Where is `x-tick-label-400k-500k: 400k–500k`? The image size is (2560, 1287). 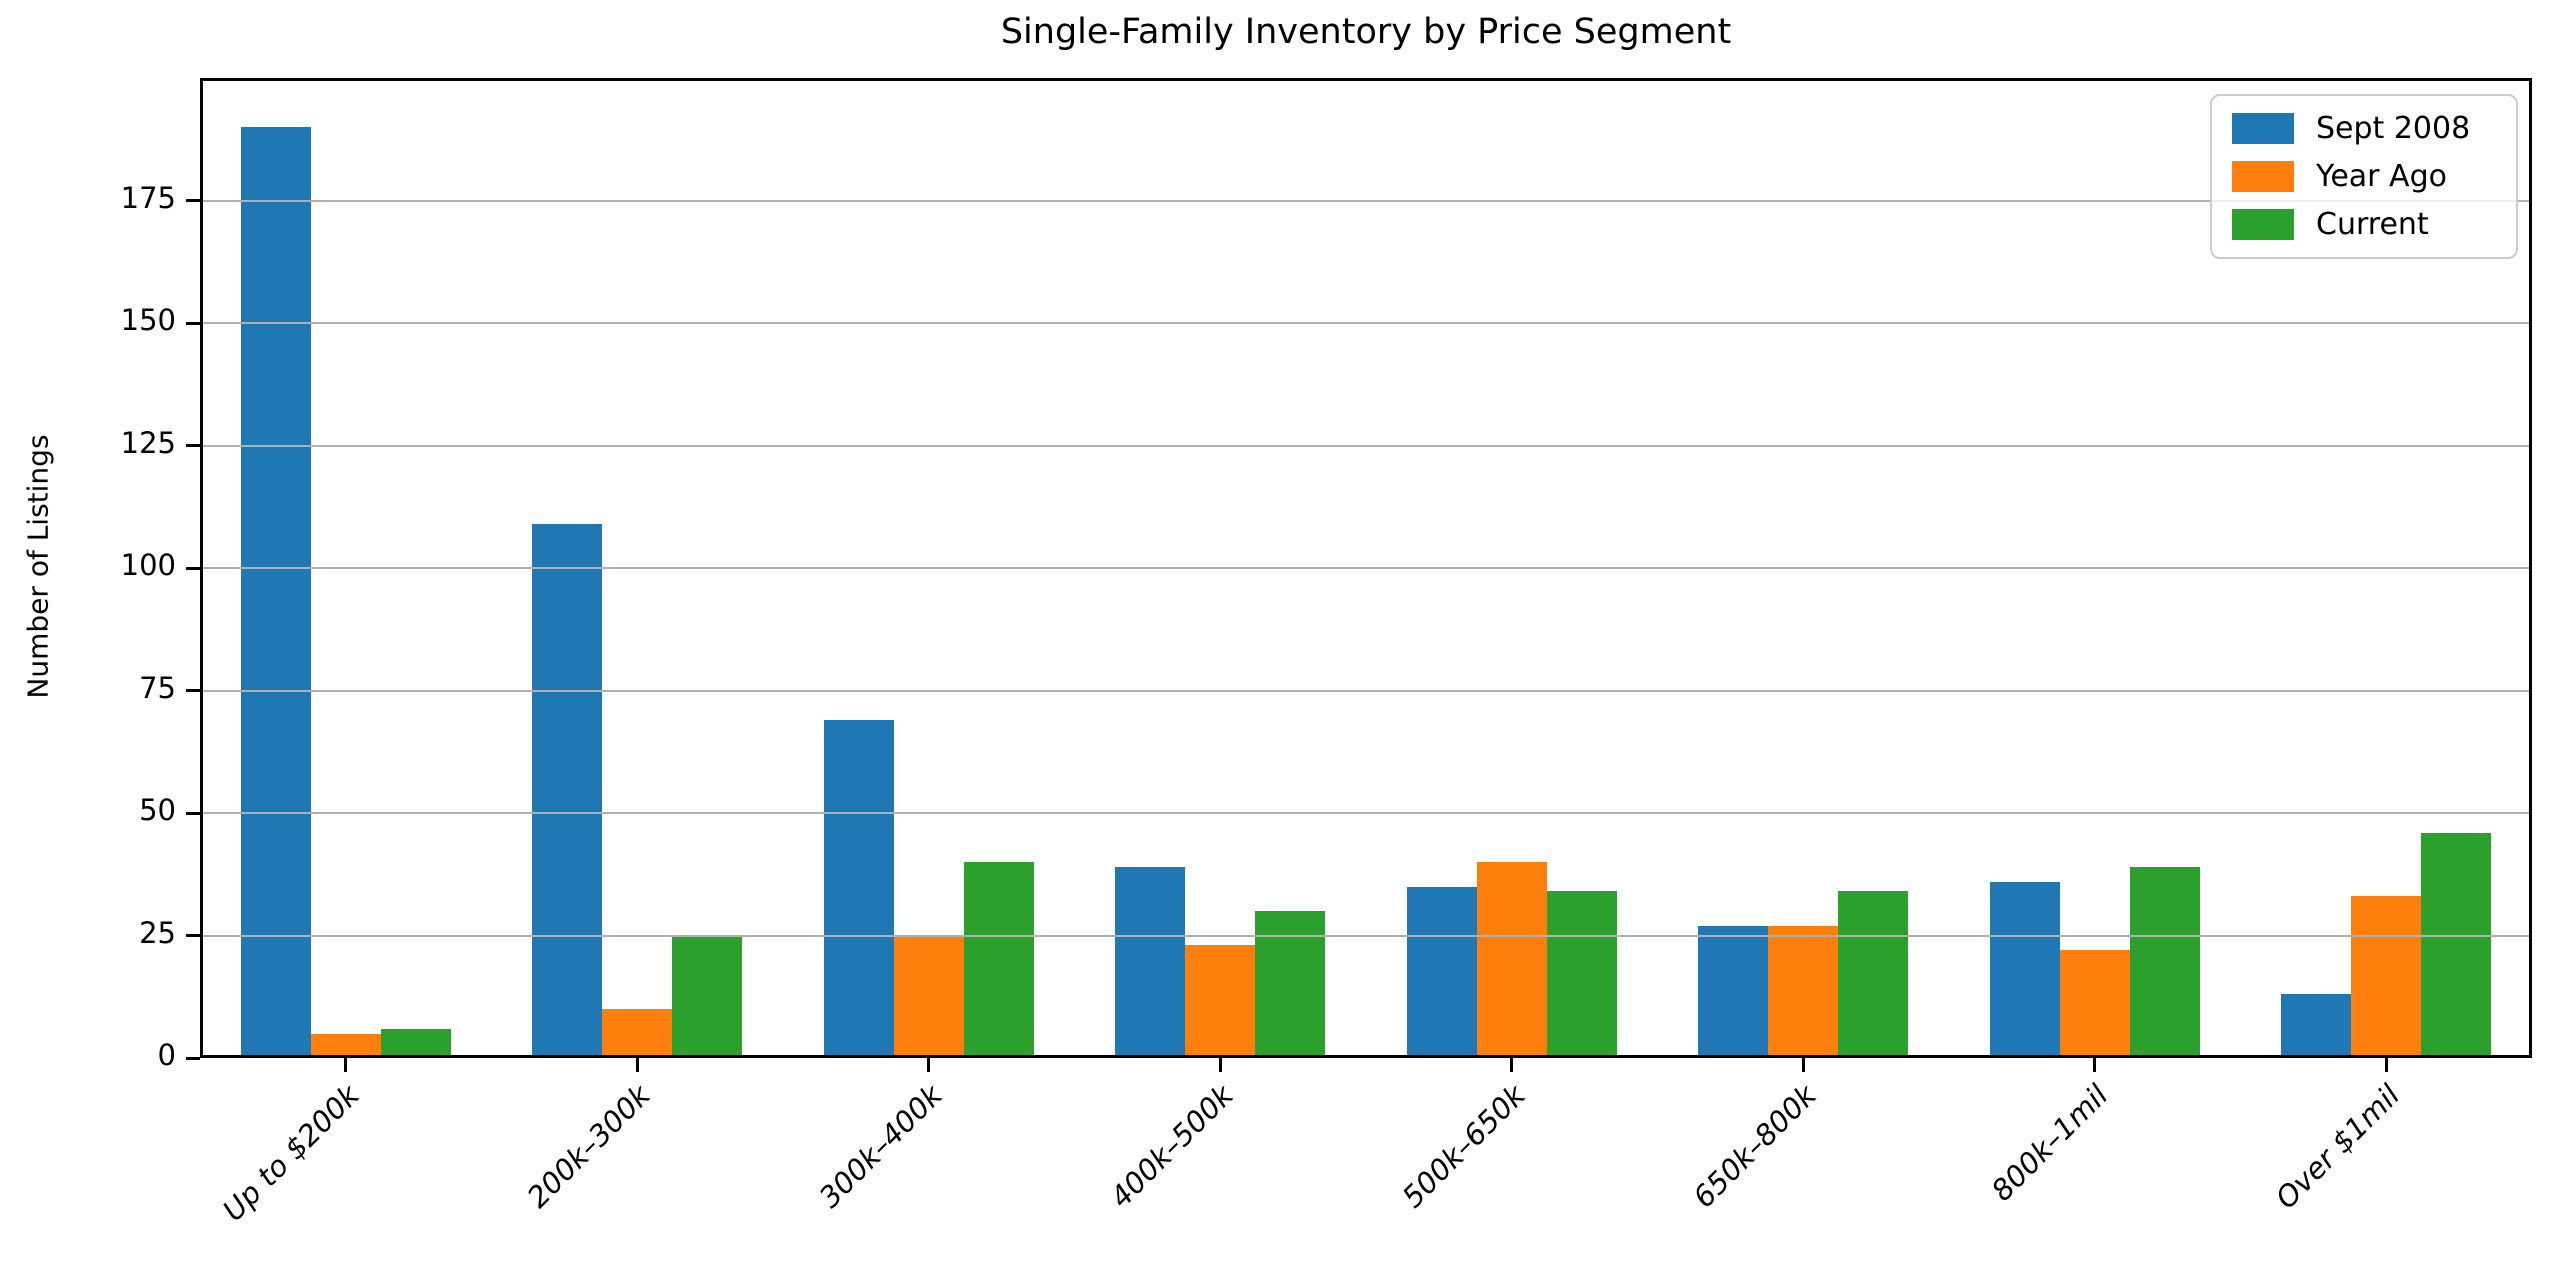
x-tick-label-400k-500k: 400k–500k is located at coordinates (1172, 1146).